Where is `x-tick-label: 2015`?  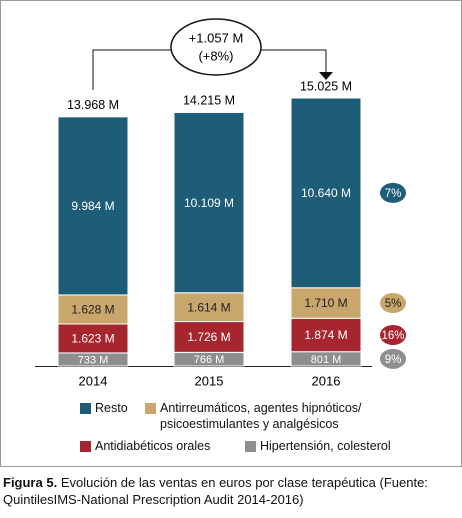 x-tick-label: 2015 is located at coordinates (209, 380).